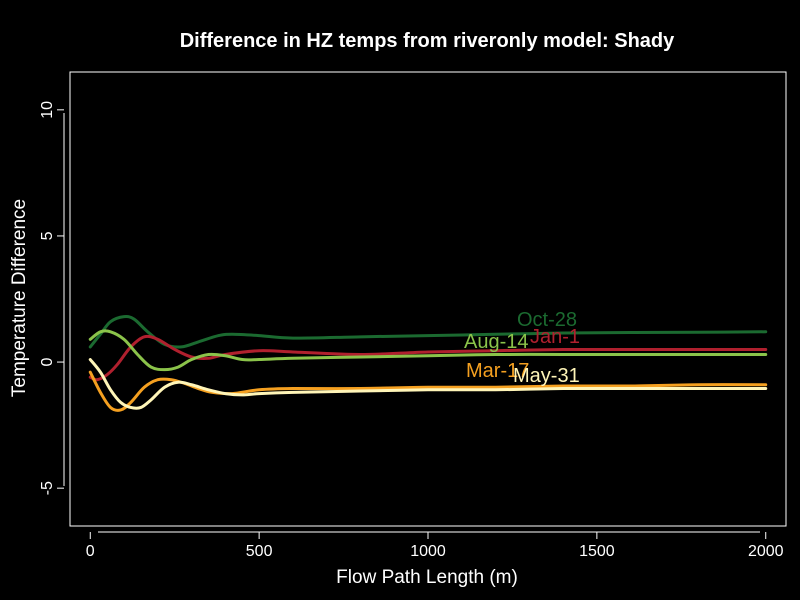 The image size is (800, 600). What do you see at coordinates (427, 577) in the screenshot?
I see `x-axis-label: Flow Path Length (m)` at bounding box center [427, 577].